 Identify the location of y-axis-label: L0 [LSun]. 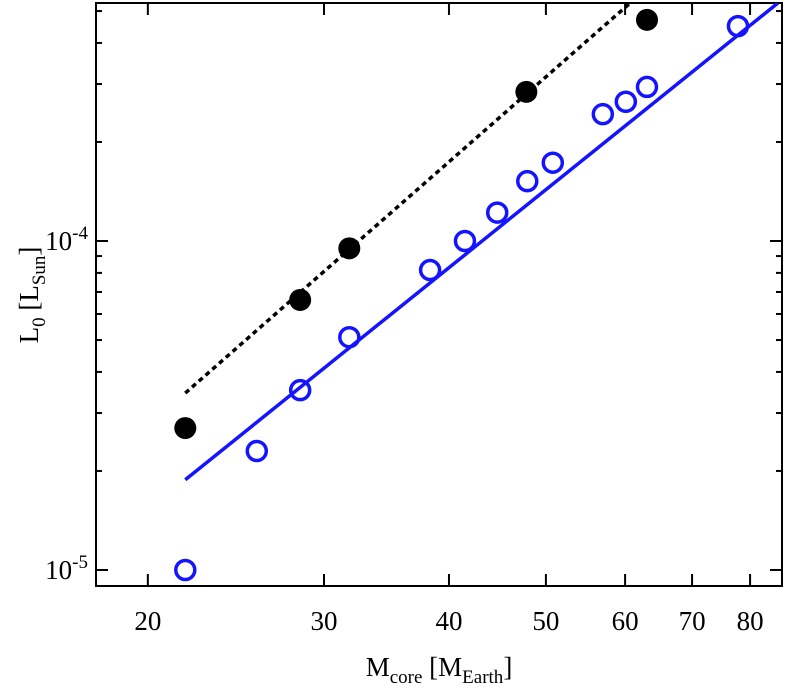
(32, 295).